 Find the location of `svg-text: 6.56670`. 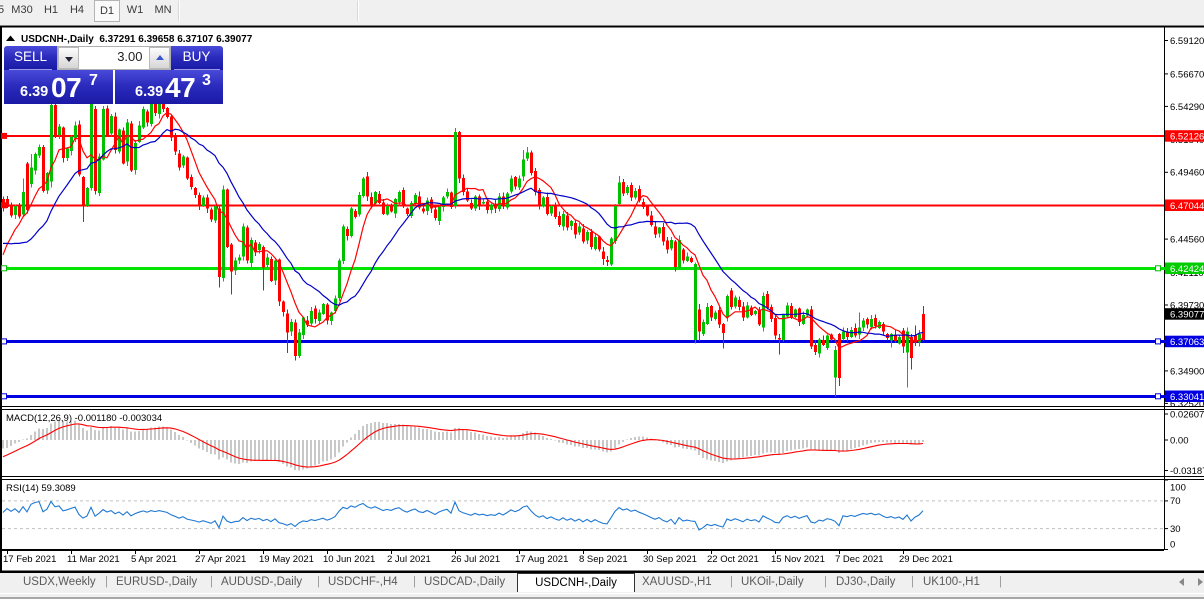

svg-text: 6.56670 is located at coordinates (1187, 74).